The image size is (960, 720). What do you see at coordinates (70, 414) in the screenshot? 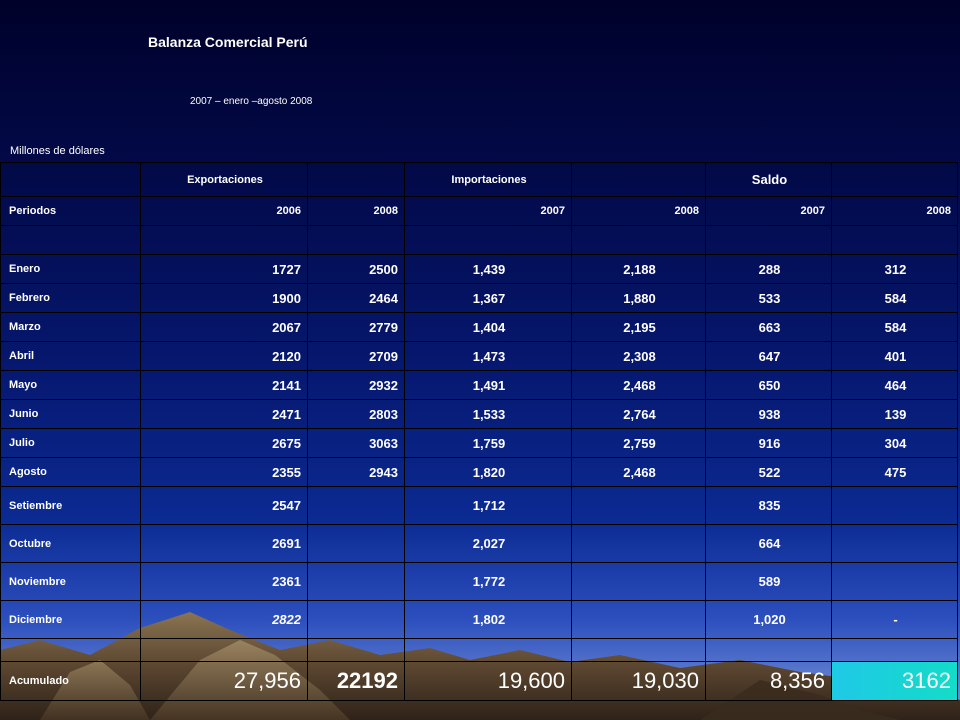
I see `month-label: Junio` at bounding box center [70, 414].